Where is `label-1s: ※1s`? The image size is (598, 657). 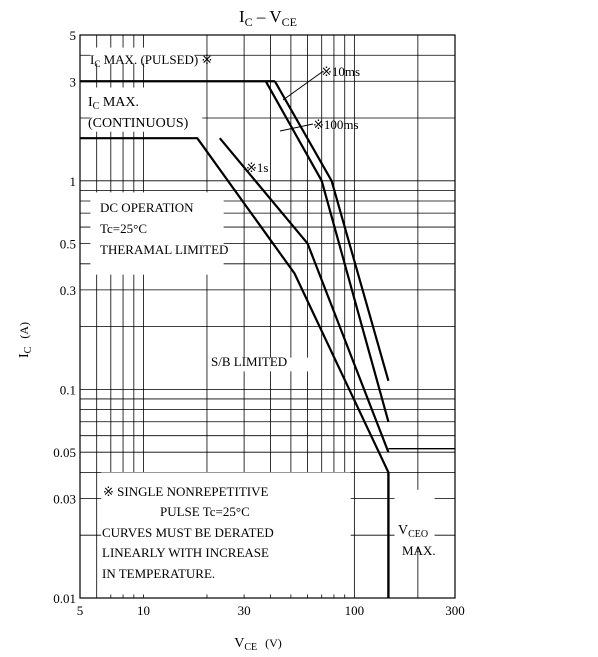 label-1s: ※1s is located at coordinates (257, 167).